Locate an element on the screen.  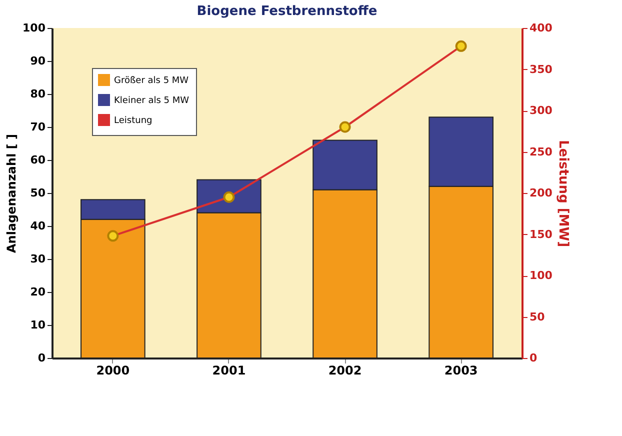
x-tick-label: 2003 is located at coordinates (461, 371).